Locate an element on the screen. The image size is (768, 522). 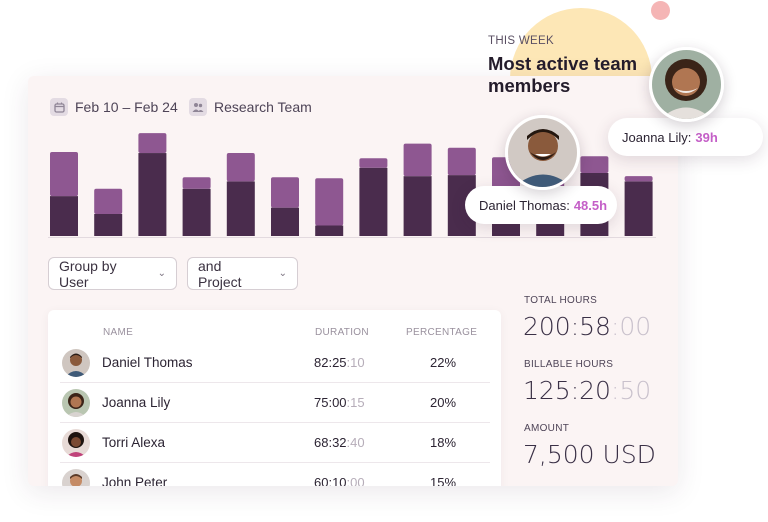
date-range-label: Feb 10 – Feb 24 is located at coordinates (126, 107).